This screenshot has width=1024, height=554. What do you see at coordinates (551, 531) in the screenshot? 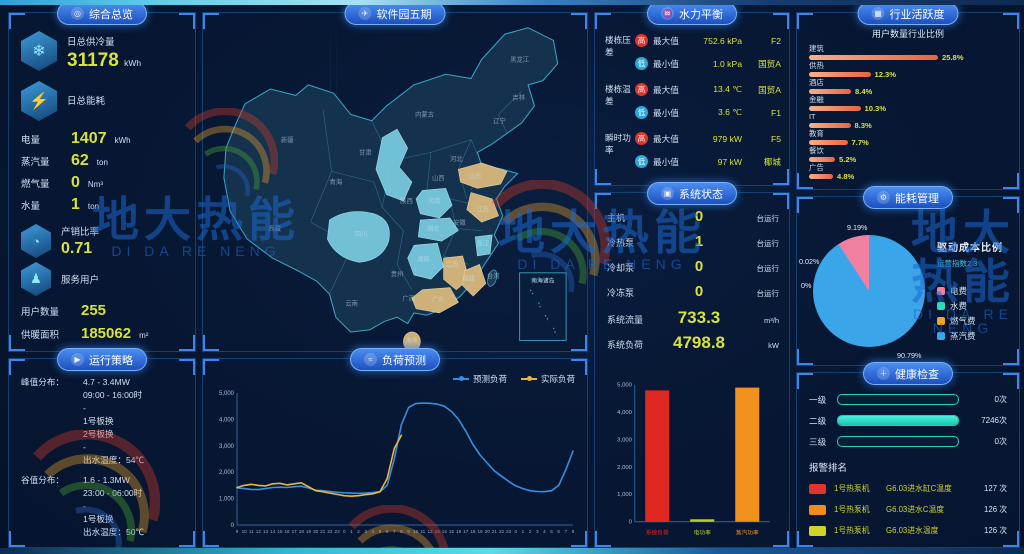
I see `svg-text: 5` at bounding box center [551, 531].